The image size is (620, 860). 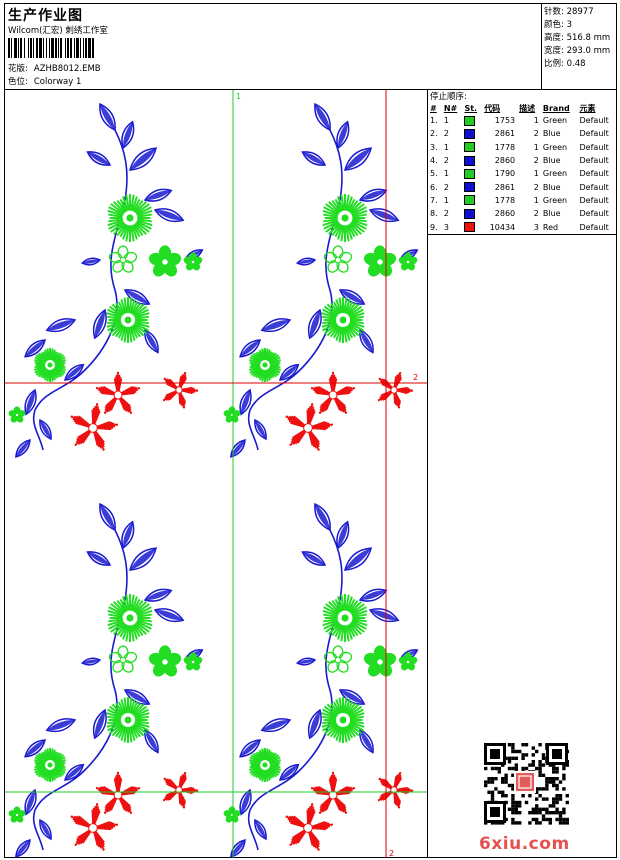 I want to click on row-number: 5., so click(x=434, y=174).